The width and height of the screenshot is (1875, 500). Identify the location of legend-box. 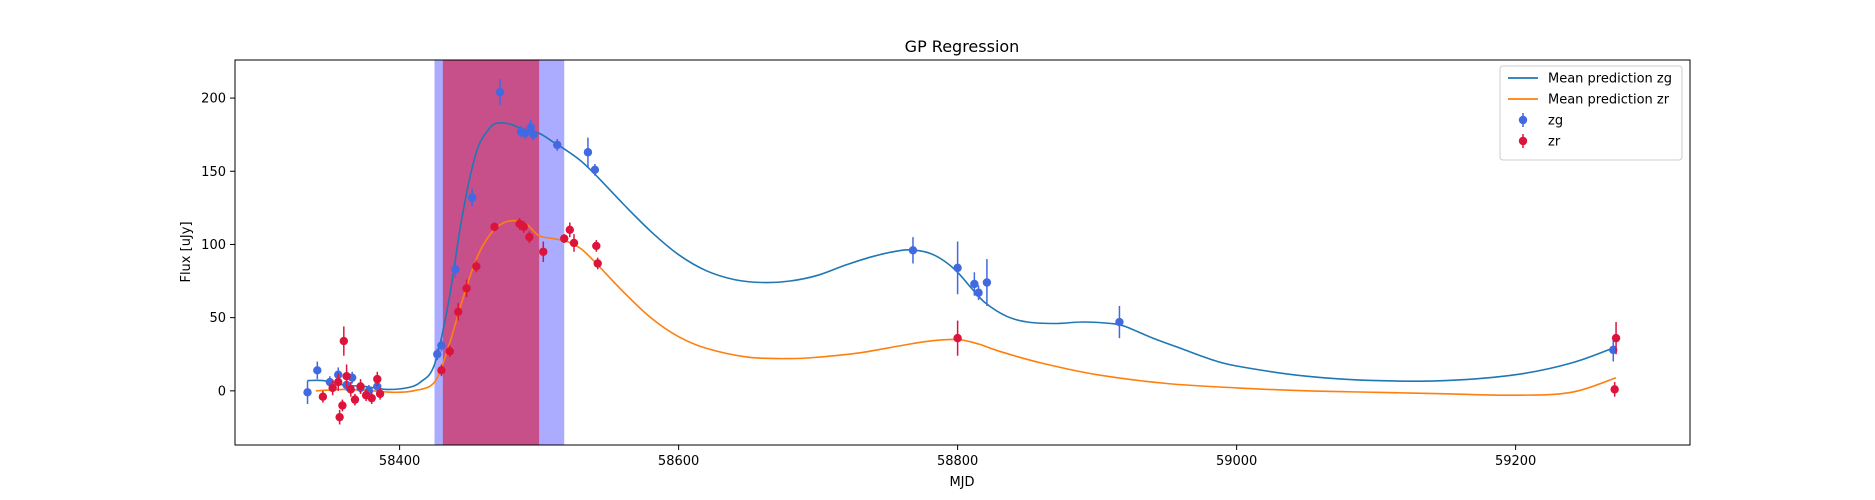
(1591, 113).